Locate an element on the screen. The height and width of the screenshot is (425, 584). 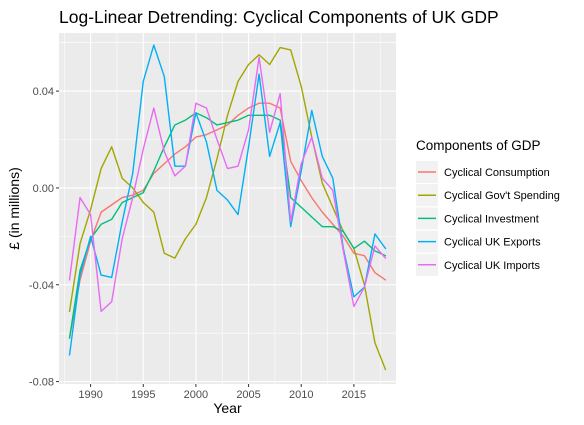
y-axis-title: £ (in millions) is located at coordinates (14, 208).